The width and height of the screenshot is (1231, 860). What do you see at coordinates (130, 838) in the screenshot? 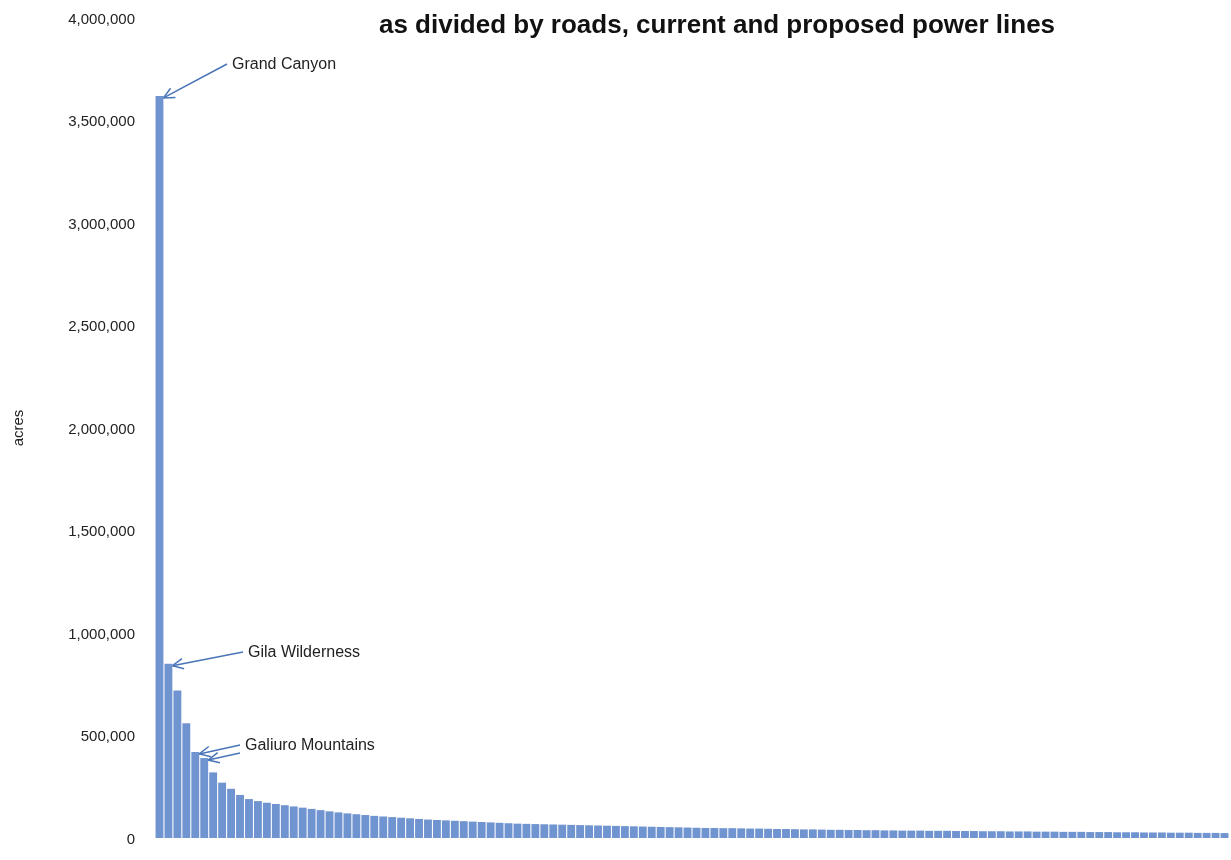
I see `y-tick-label: 0` at bounding box center [130, 838].